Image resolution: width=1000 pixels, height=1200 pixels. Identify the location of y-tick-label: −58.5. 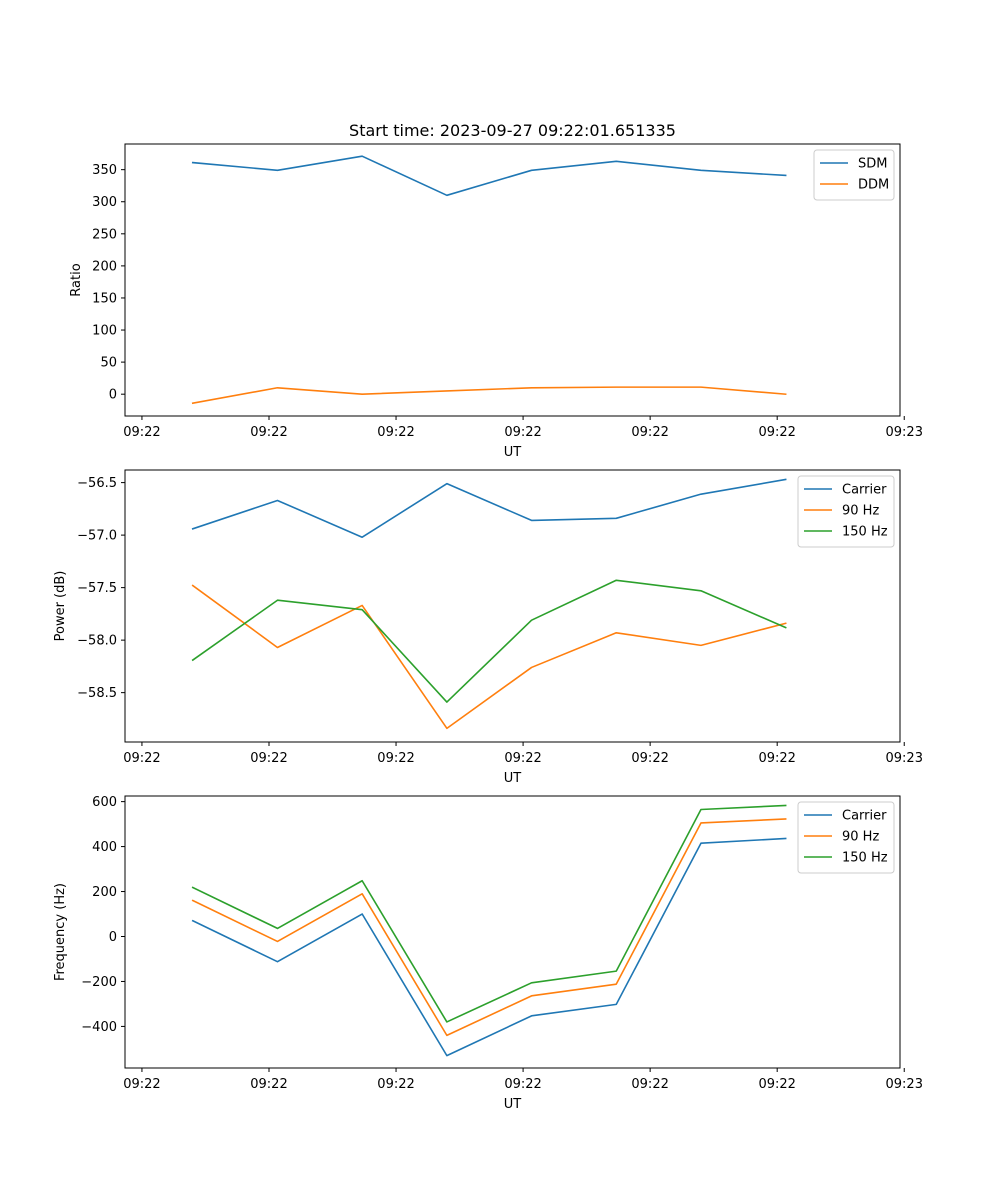
(97, 693).